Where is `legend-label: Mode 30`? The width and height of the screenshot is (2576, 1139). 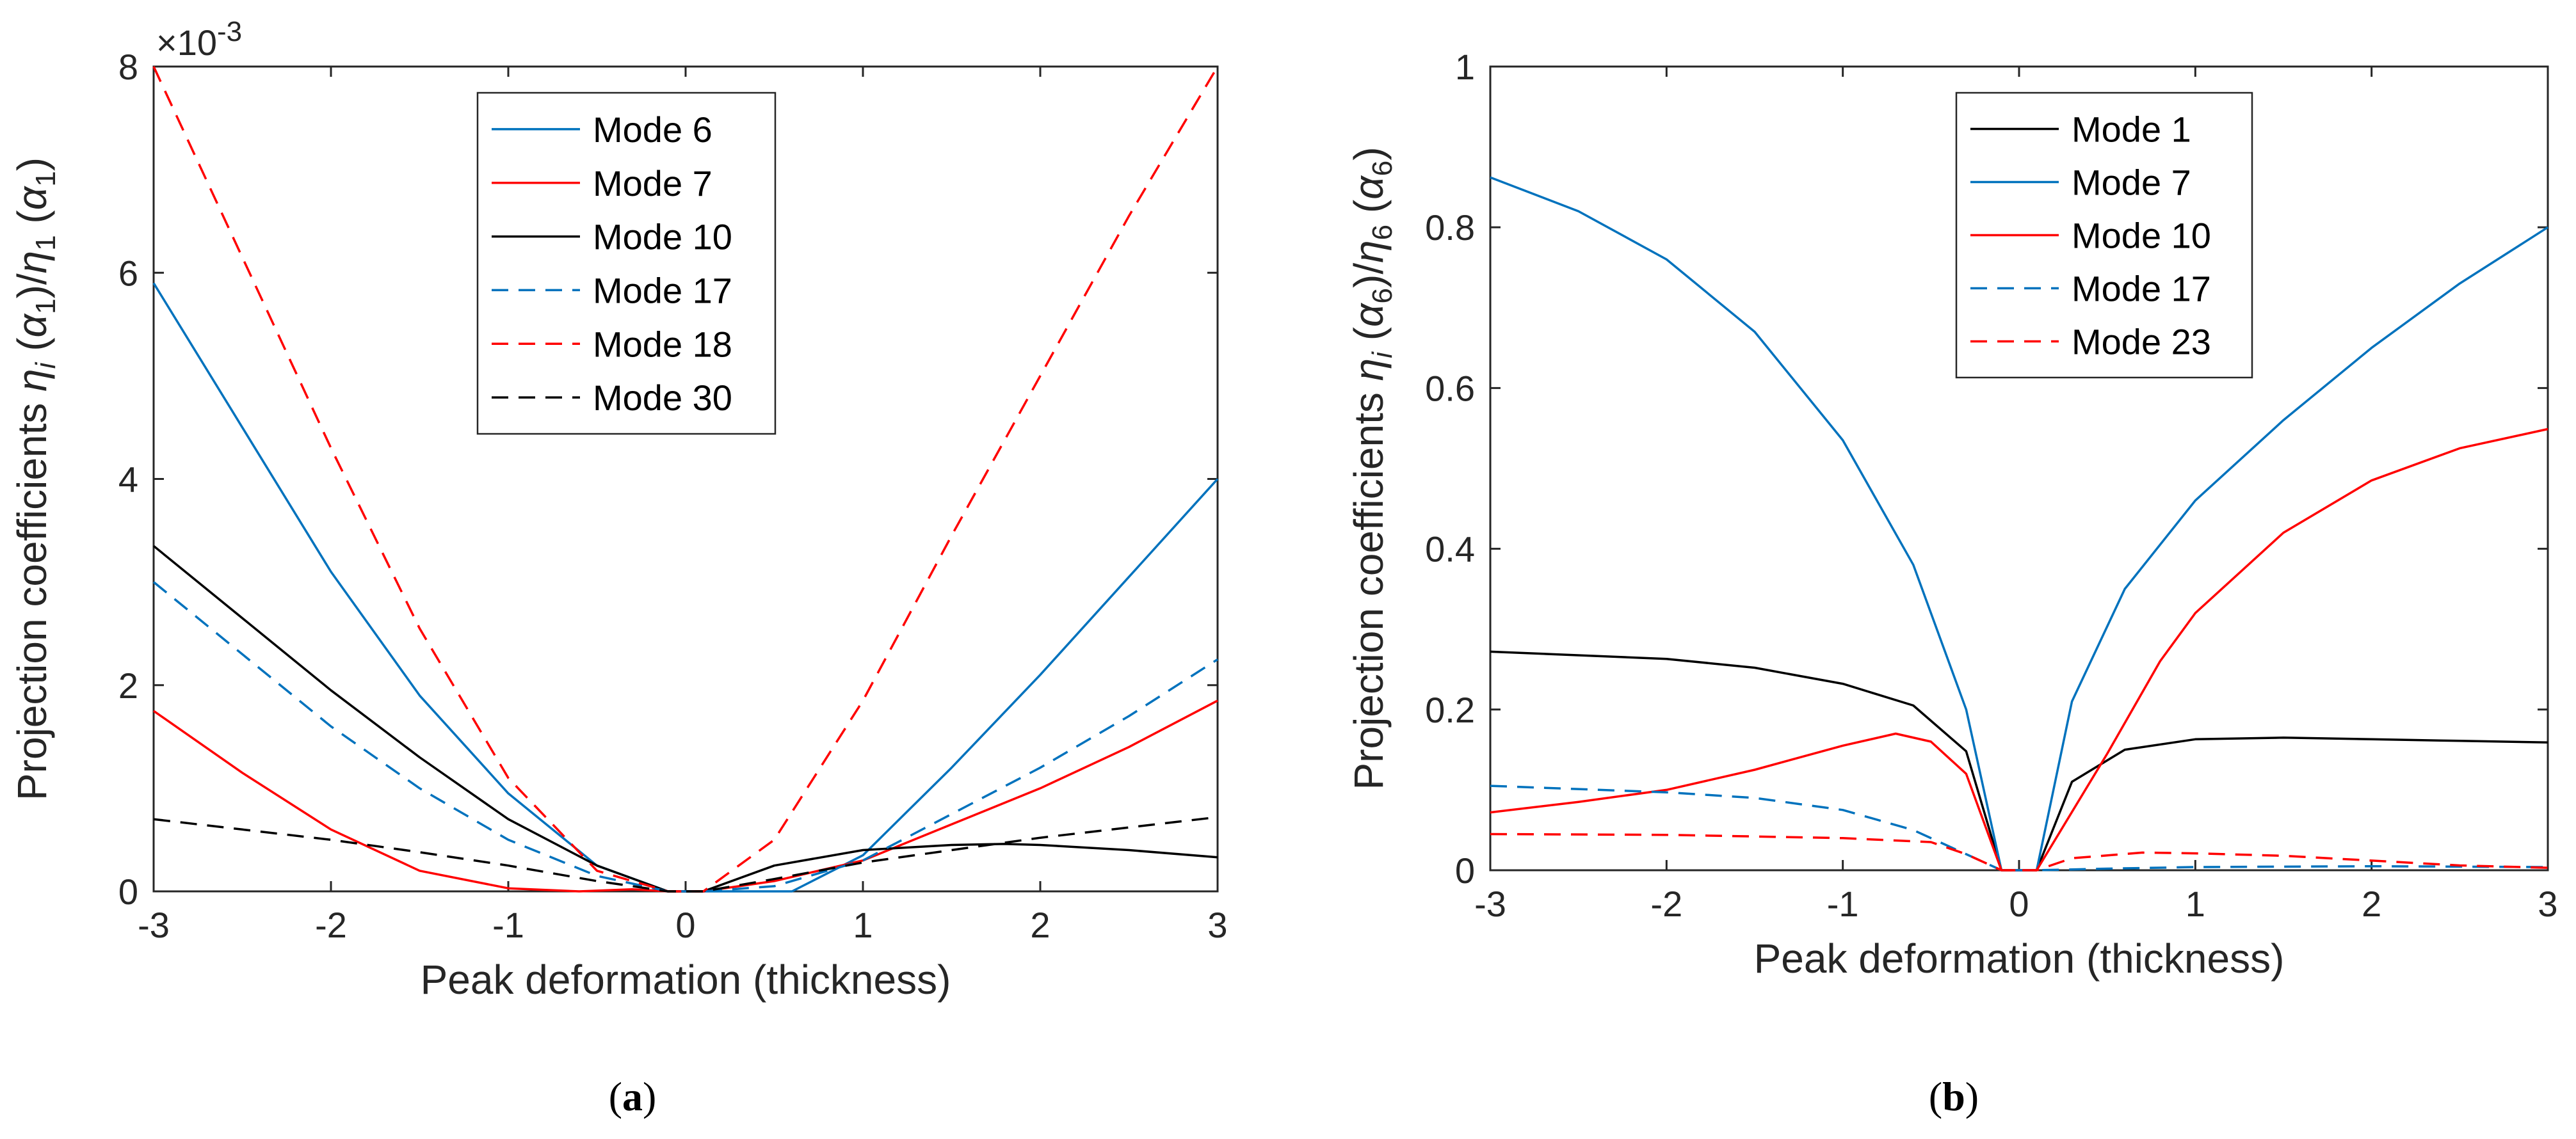
legend-label: Mode 30 is located at coordinates (662, 398).